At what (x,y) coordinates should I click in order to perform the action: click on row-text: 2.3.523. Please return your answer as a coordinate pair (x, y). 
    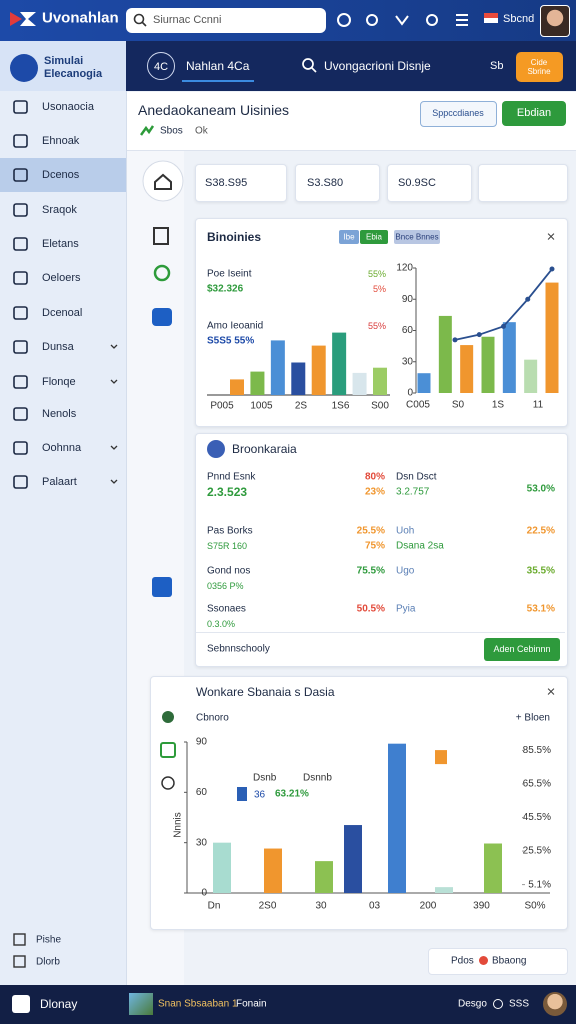
    Looking at the image, I should click on (227, 492).